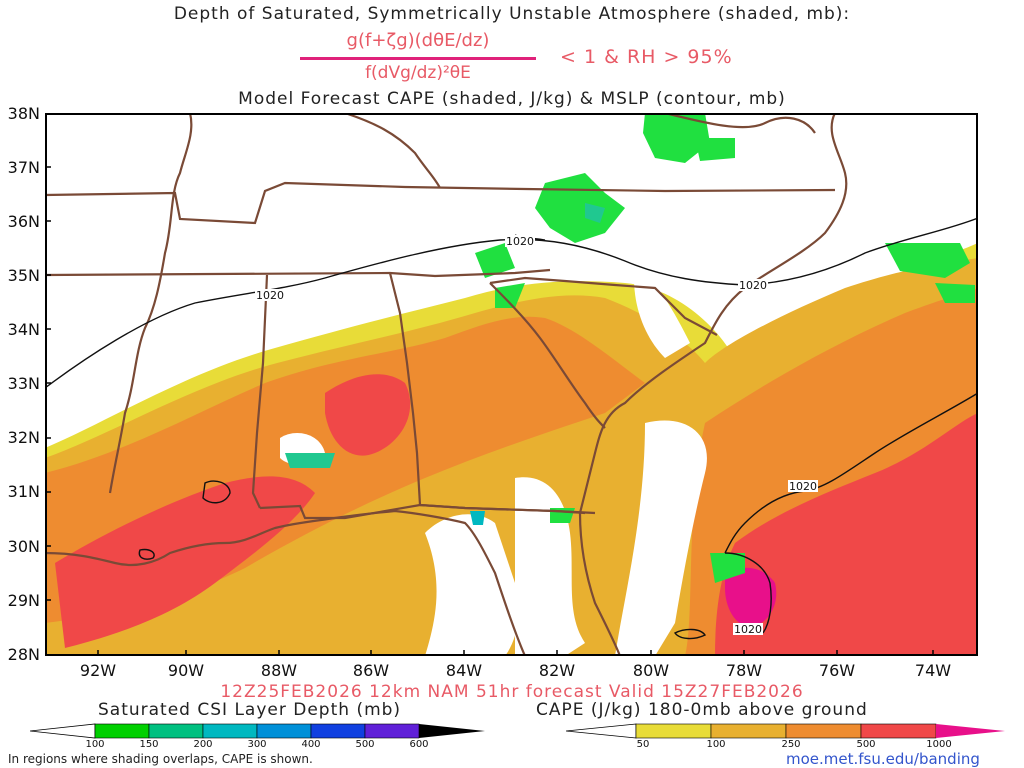 The height and width of the screenshot is (768, 1024). Describe the element at coordinates (250, 710) in the screenshot. I see `csi-colorbar-title: Saturated CSI Layer Depth (mb)` at that location.